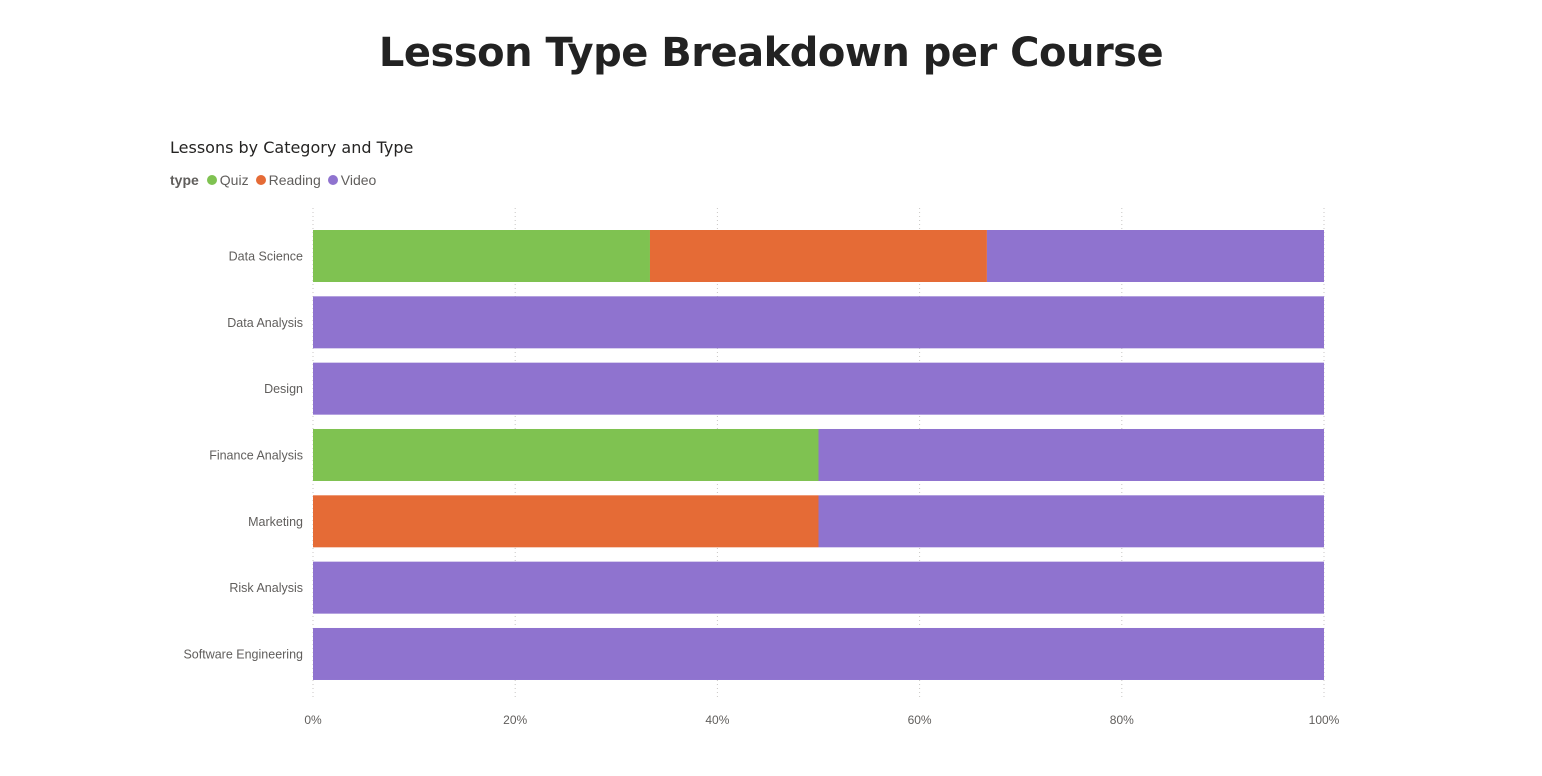  Describe the element at coordinates (292, 147) in the screenshot. I see `chart-title: Lessons by Category and Type` at that location.